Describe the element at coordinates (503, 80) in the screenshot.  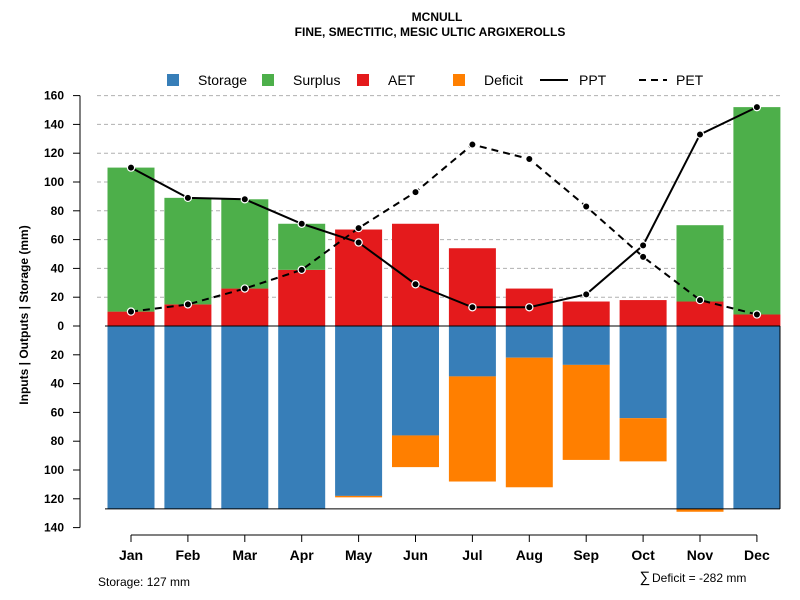
I see `legend-deficit-label: Deficit` at that location.